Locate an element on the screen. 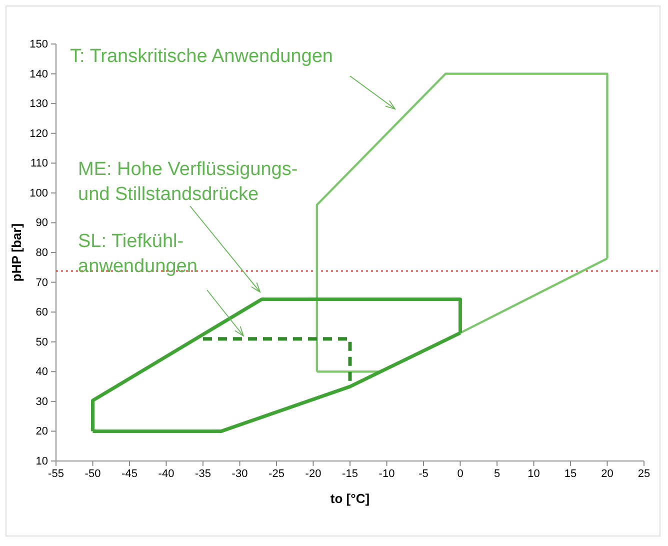 The height and width of the screenshot is (546, 668). y-tick-label: 30 is located at coordinates (42, 402).